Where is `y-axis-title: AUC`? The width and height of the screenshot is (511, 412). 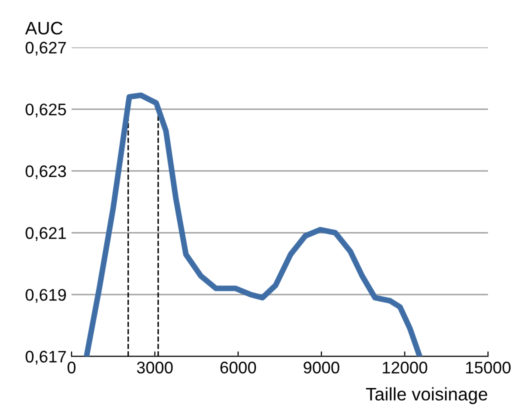
y-axis-title: AUC is located at coordinates (44, 28).